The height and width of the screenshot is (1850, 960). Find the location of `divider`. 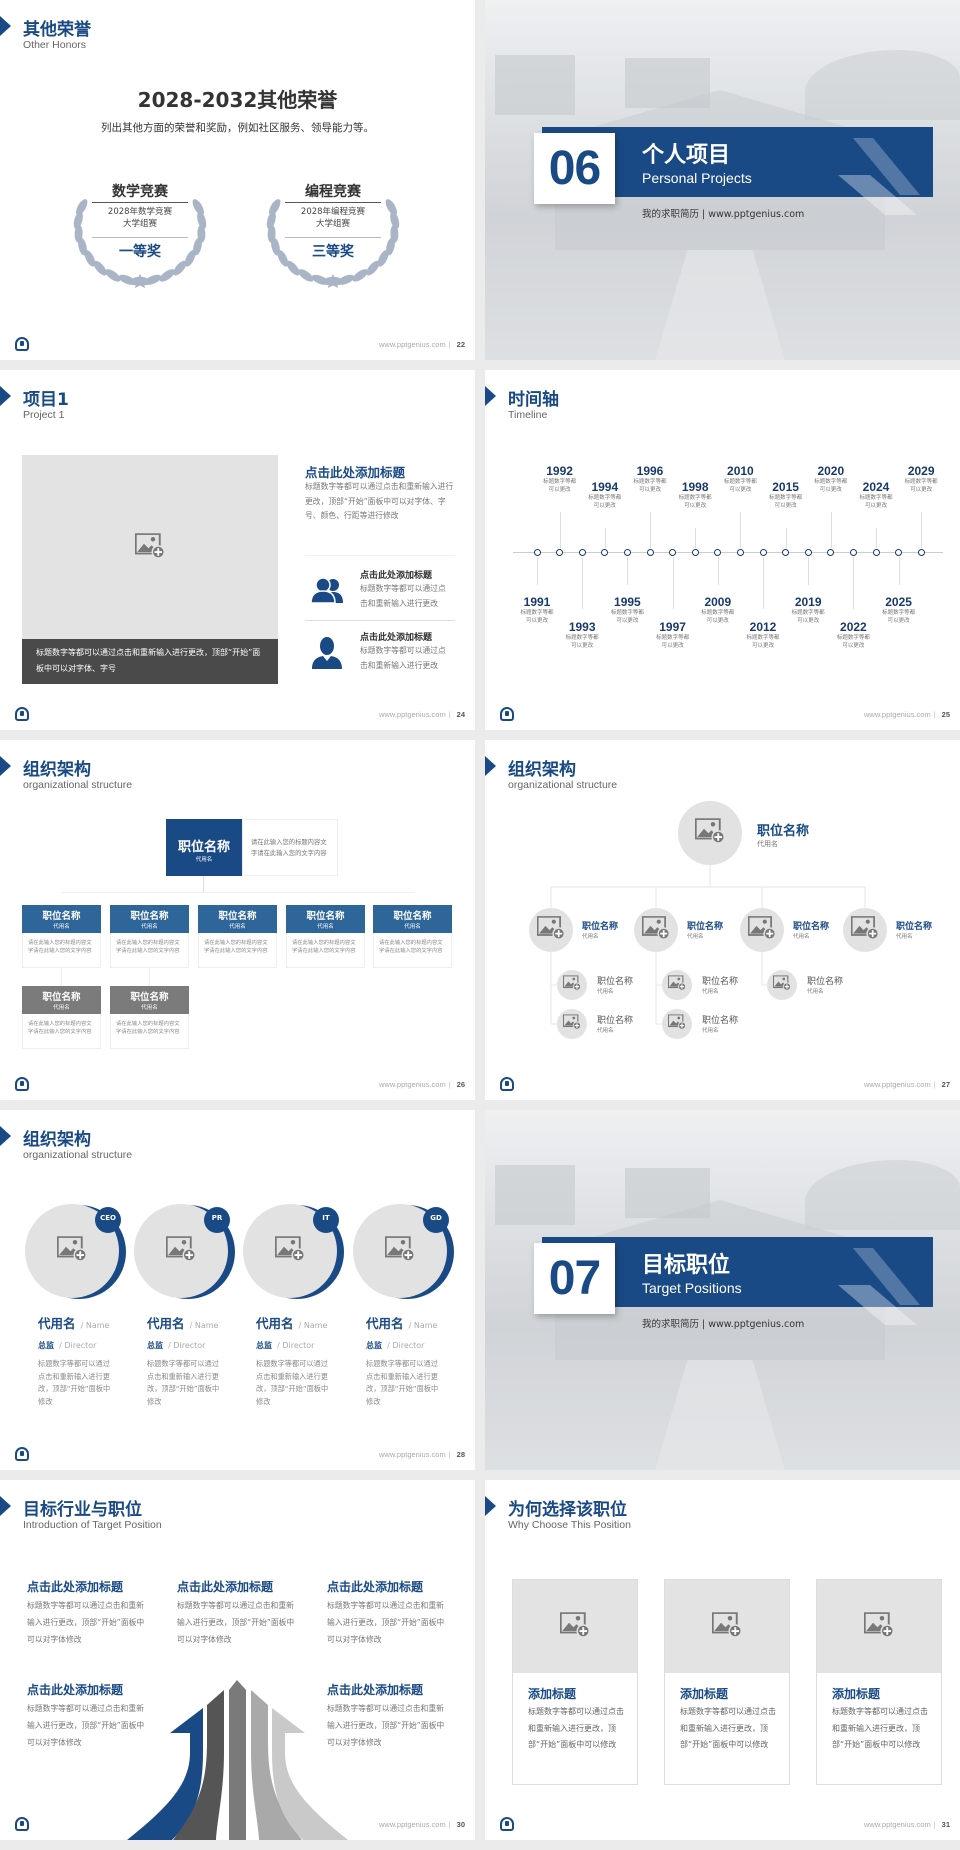

divider is located at coordinates (380, 620).